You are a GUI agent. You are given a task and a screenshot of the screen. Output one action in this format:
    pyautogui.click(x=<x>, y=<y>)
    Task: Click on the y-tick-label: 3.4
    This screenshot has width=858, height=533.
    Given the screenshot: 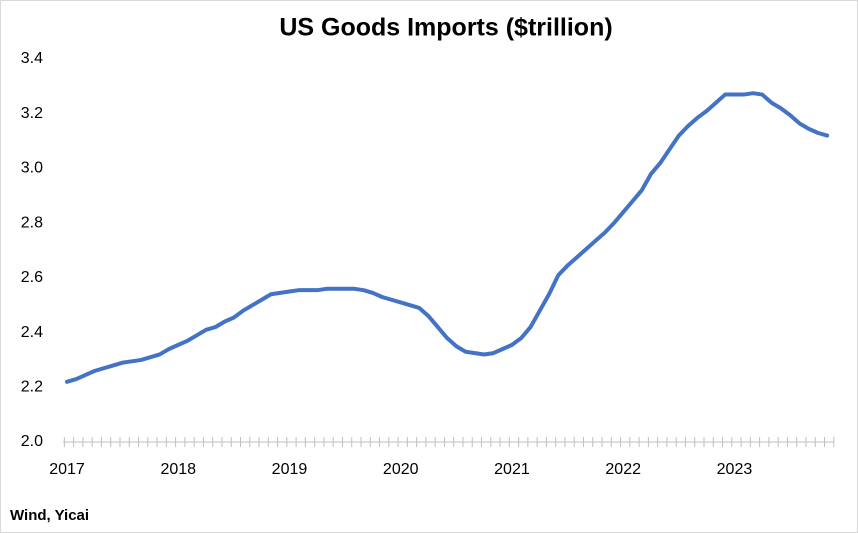 What is the action you would take?
    pyautogui.click(x=32, y=58)
    